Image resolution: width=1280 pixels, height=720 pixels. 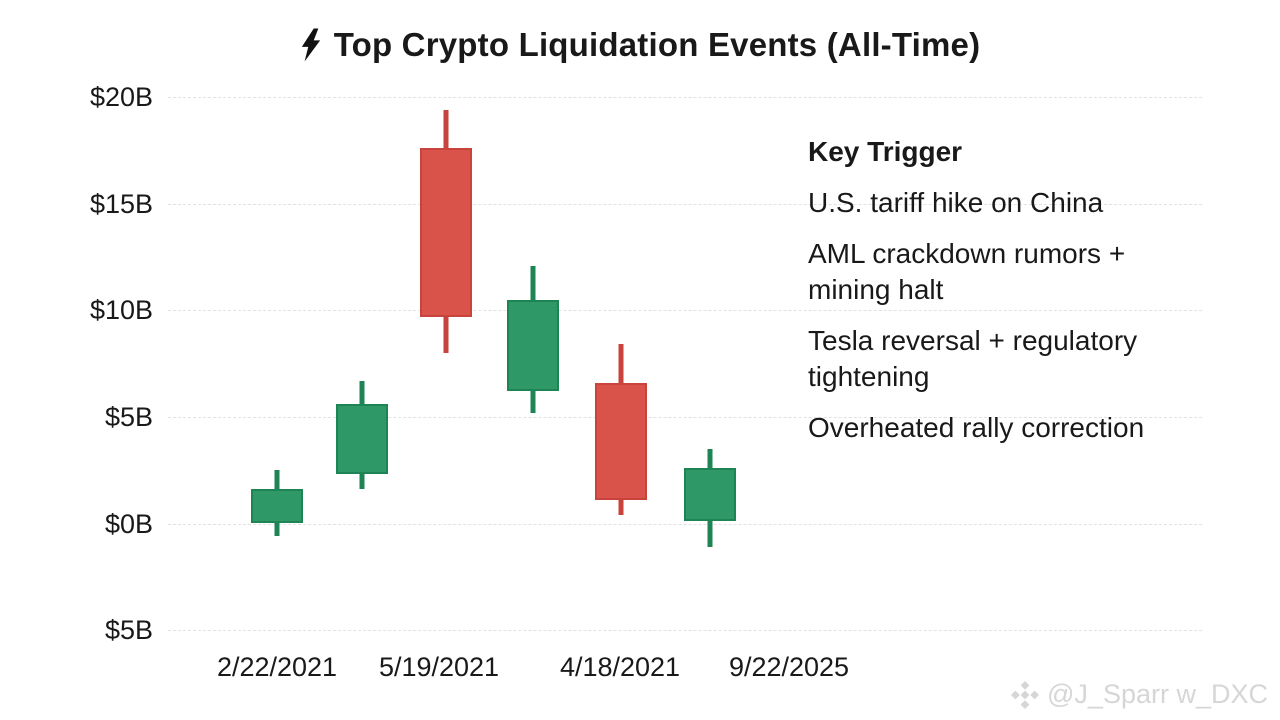 What do you see at coordinates (277, 667) in the screenshot?
I see `x-axis-tick-label: 2/22/2021` at bounding box center [277, 667].